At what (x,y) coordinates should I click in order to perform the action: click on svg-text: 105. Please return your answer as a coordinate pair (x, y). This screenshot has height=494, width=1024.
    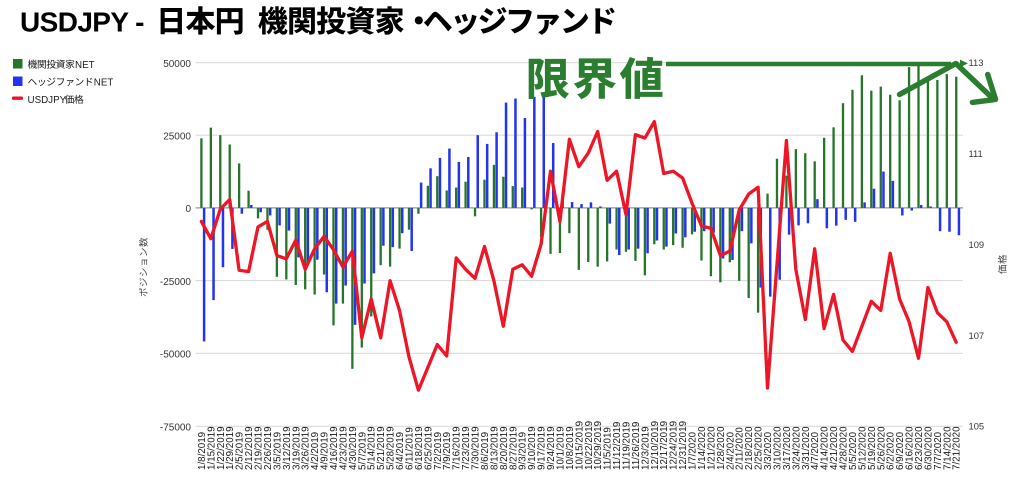
    Looking at the image, I should click on (977, 426).